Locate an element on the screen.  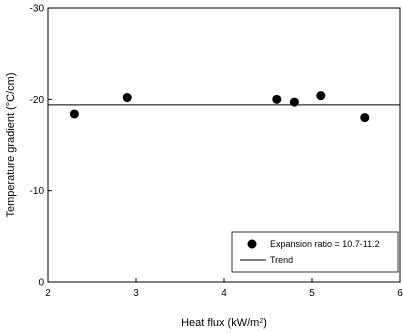
x-axis-title-sup: 2 is located at coordinates (261, 321).